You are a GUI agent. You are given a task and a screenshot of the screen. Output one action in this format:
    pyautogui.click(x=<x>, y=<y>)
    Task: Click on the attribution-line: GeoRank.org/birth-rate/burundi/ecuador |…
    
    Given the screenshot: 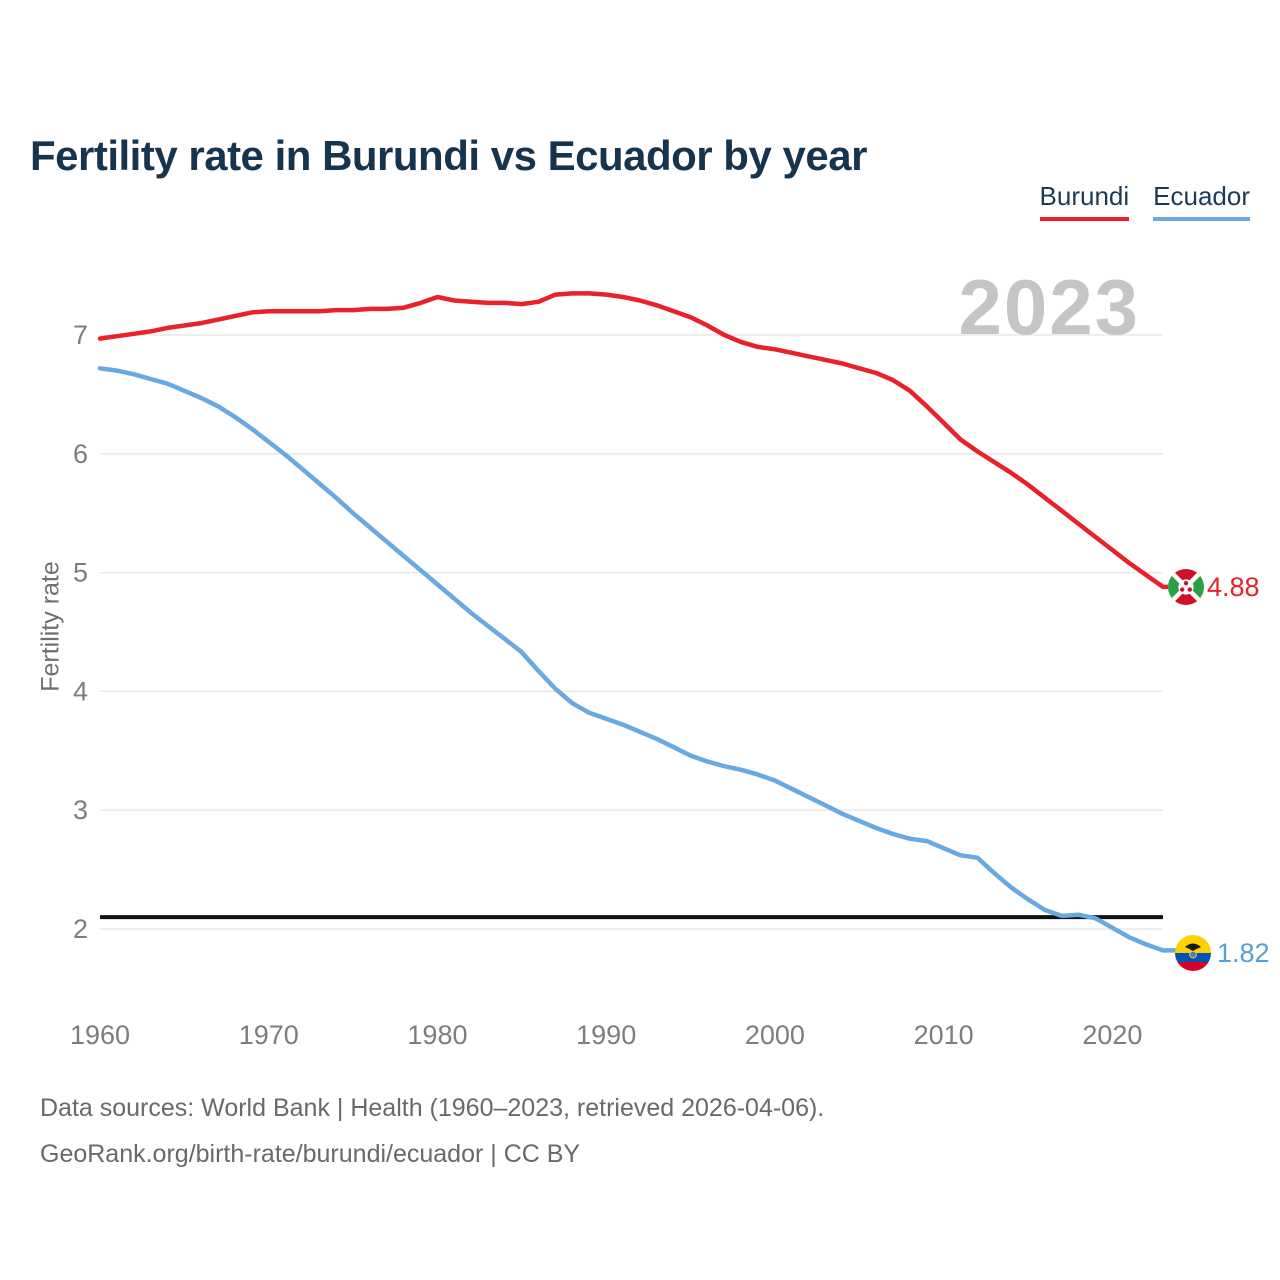 What is the action you would take?
    pyautogui.click(x=310, y=1154)
    